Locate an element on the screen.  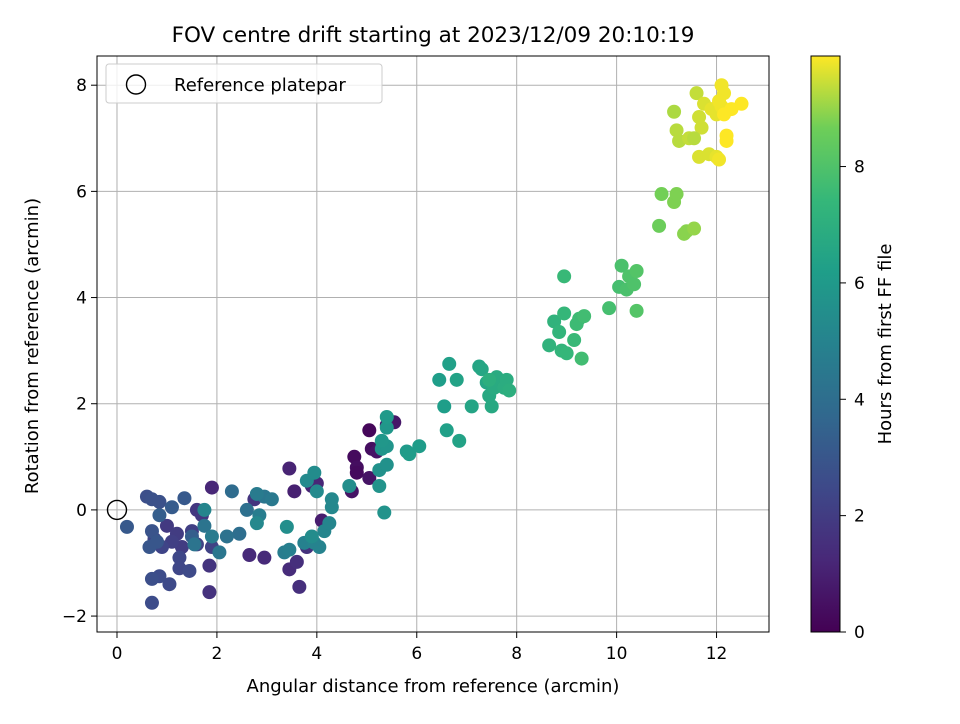
y-tick-label: −2 is located at coordinates (74, 617).